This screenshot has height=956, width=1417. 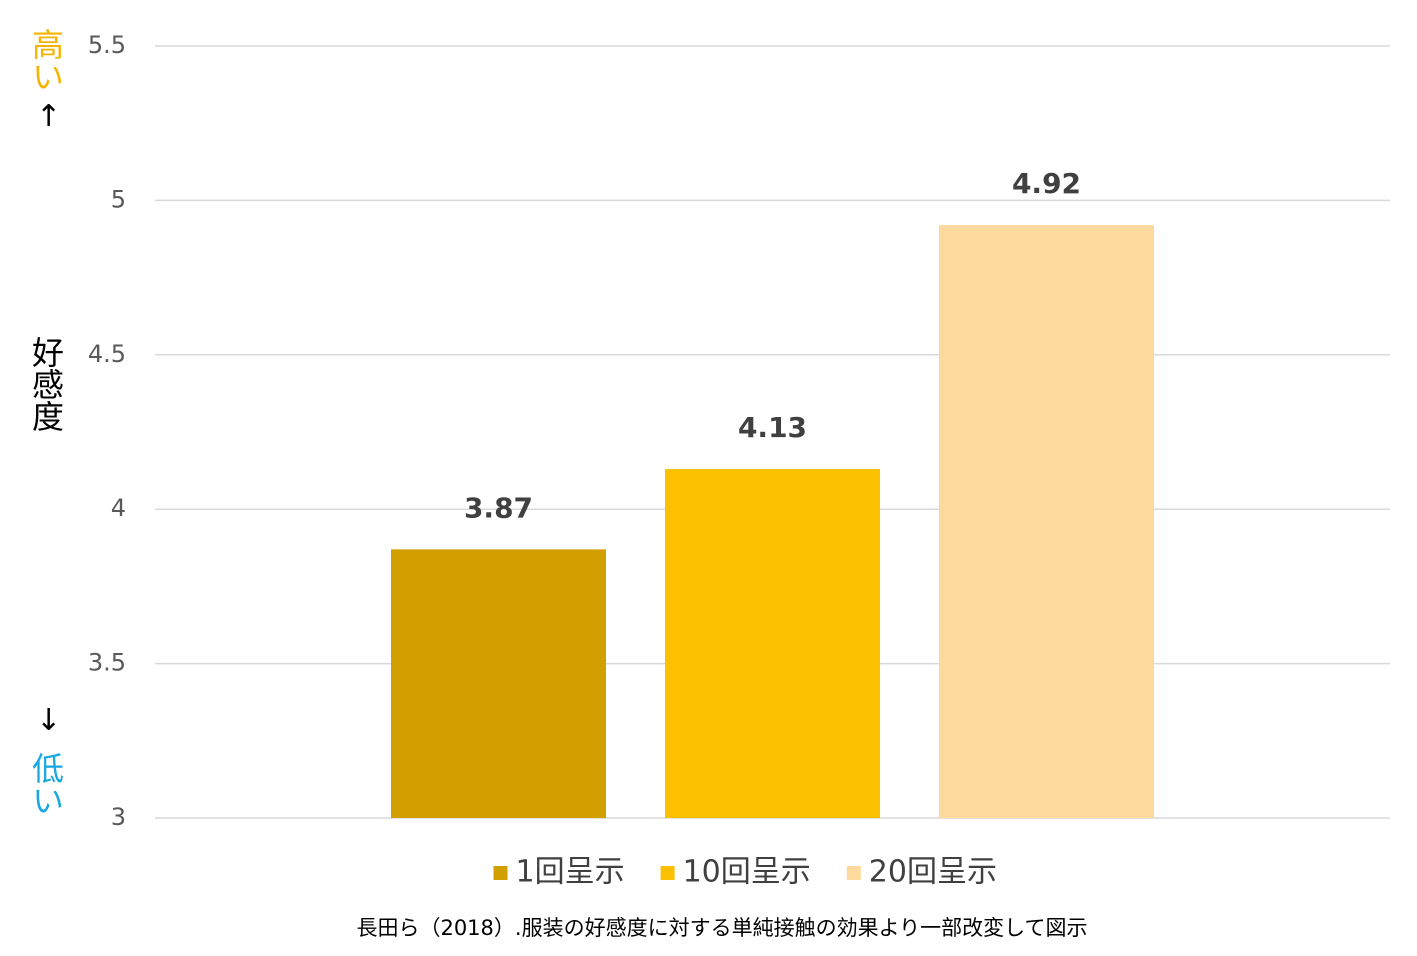 I want to click on legend-label: 20回呈示, so click(x=933, y=872).